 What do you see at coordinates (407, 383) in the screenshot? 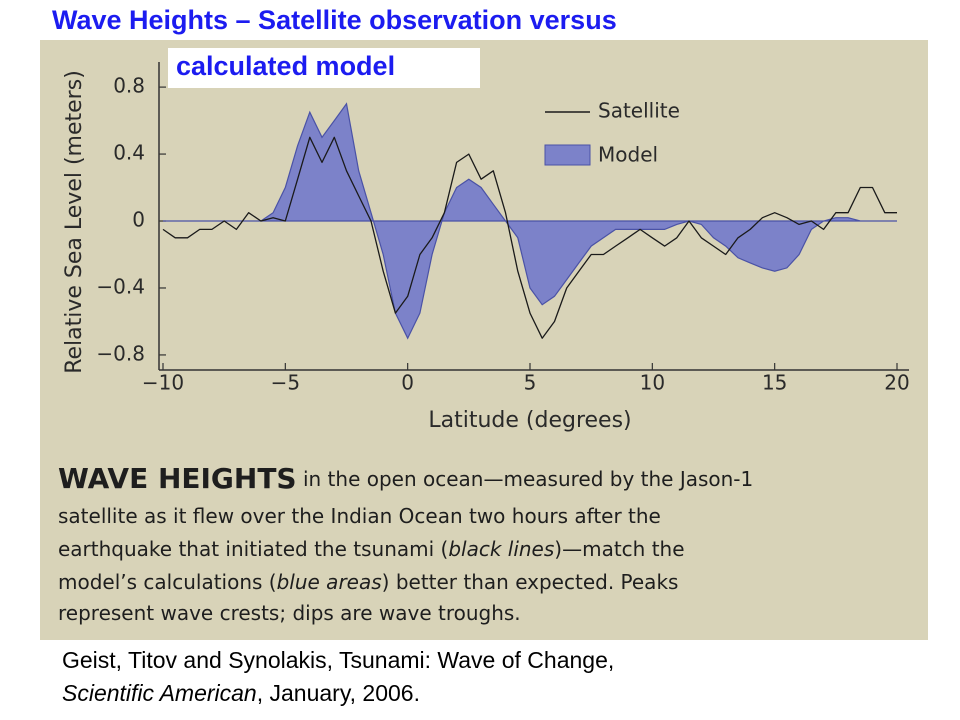
I see `x-tick-label: 0` at bounding box center [407, 383].